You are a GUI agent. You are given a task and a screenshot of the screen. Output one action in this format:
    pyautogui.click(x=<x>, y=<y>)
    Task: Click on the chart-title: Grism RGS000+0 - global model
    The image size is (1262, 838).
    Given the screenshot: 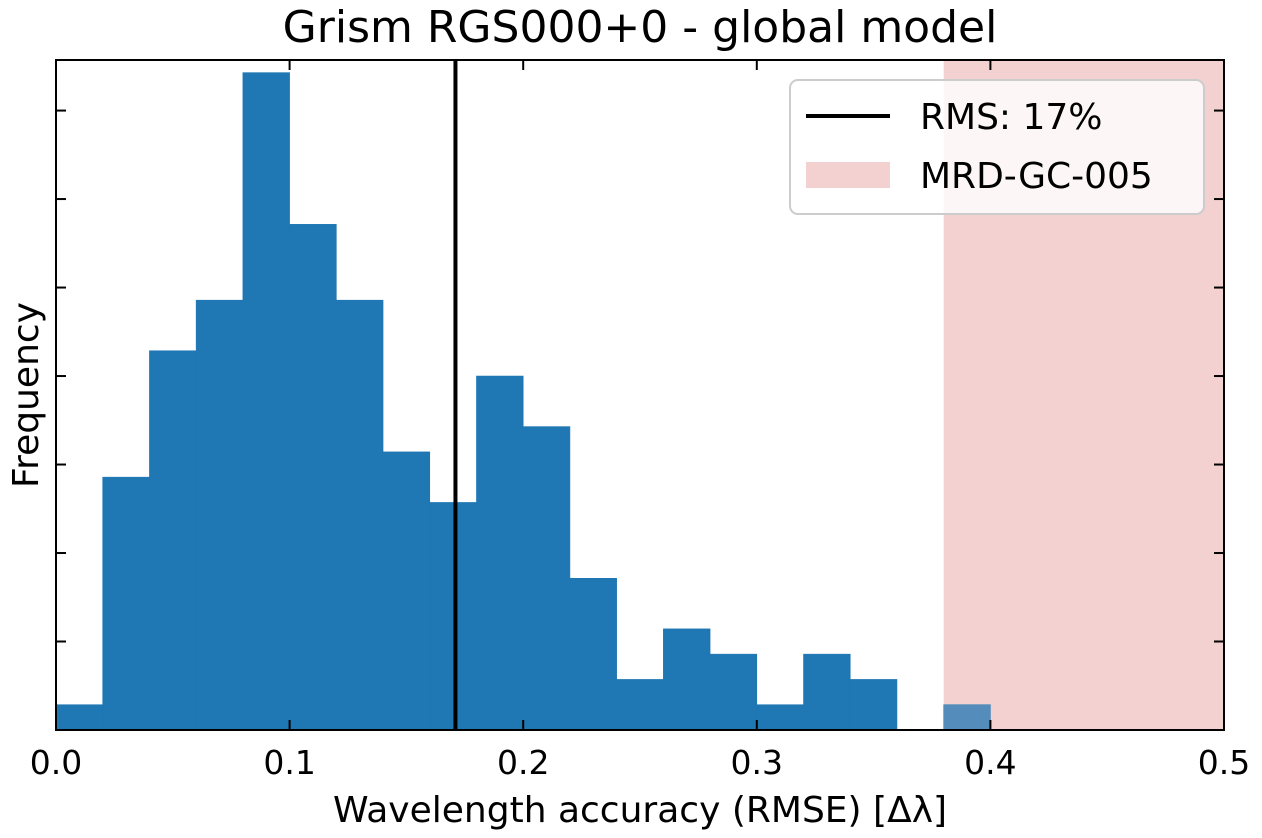 What is the action you would take?
    pyautogui.click(x=640, y=27)
    